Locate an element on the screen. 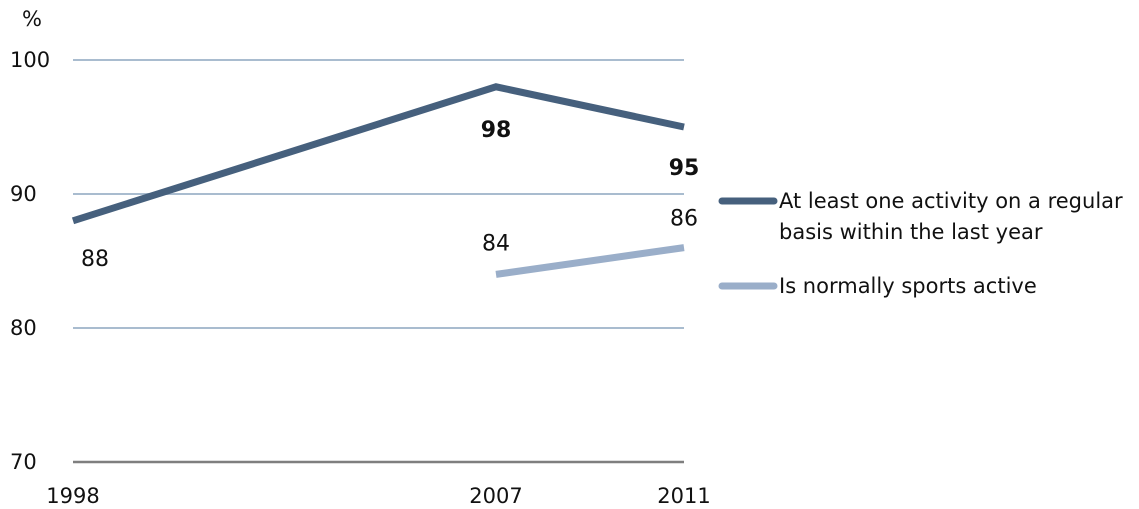  y-axis-unit-label: % is located at coordinates (32, 19).